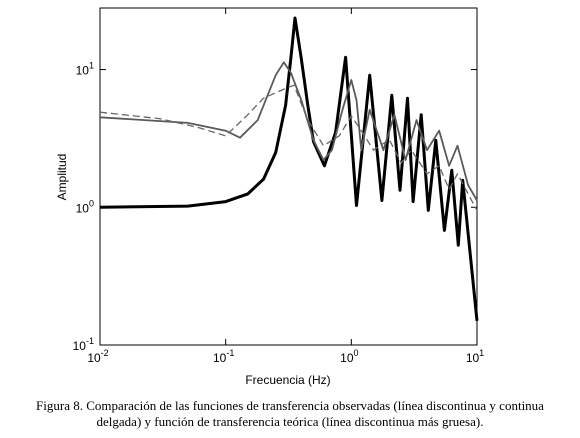 The height and width of the screenshot is (438, 580). What do you see at coordinates (105, 353) in the screenshot?
I see `tick-exponent: -2` at bounding box center [105, 353].